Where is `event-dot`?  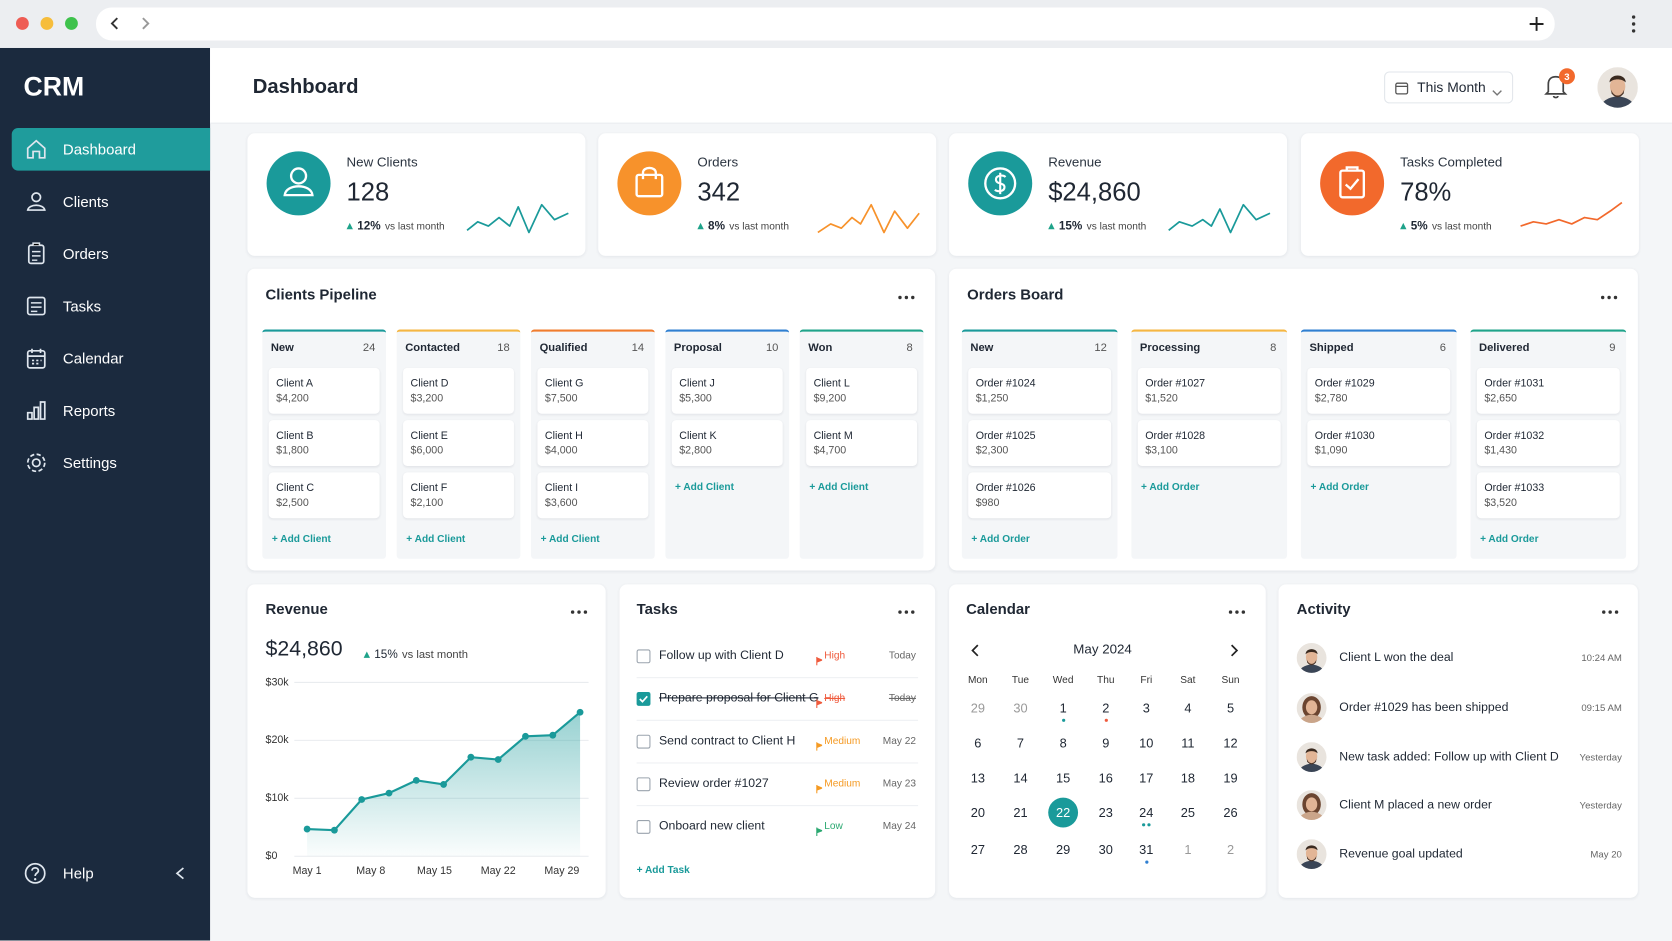
event-dot is located at coordinates (1106, 720).